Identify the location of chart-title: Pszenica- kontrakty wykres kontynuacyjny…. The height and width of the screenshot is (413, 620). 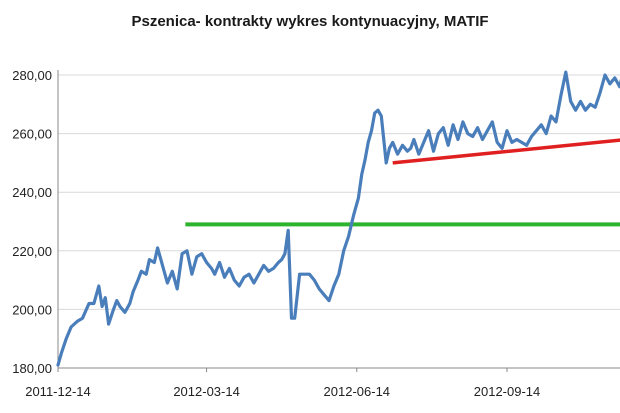
(310, 21).